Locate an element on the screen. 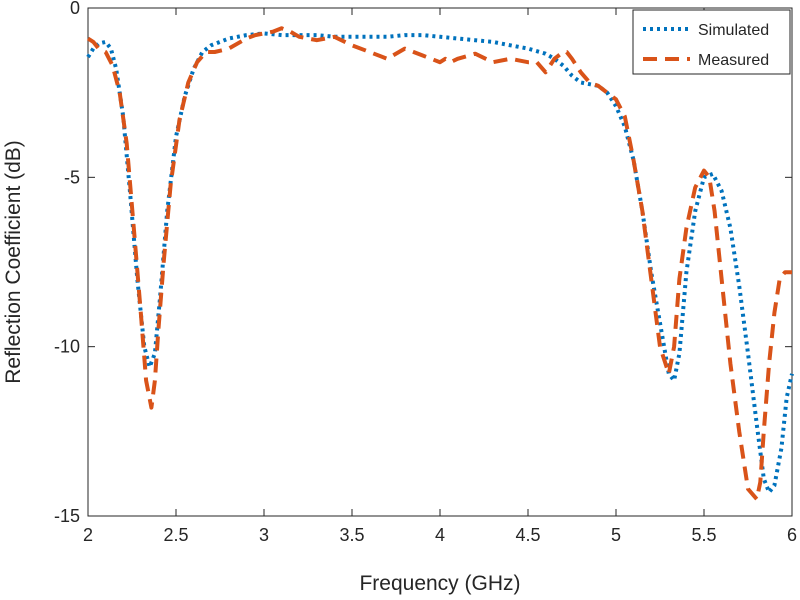  x-tick-label: 5.5 is located at coordinates (703, 535).